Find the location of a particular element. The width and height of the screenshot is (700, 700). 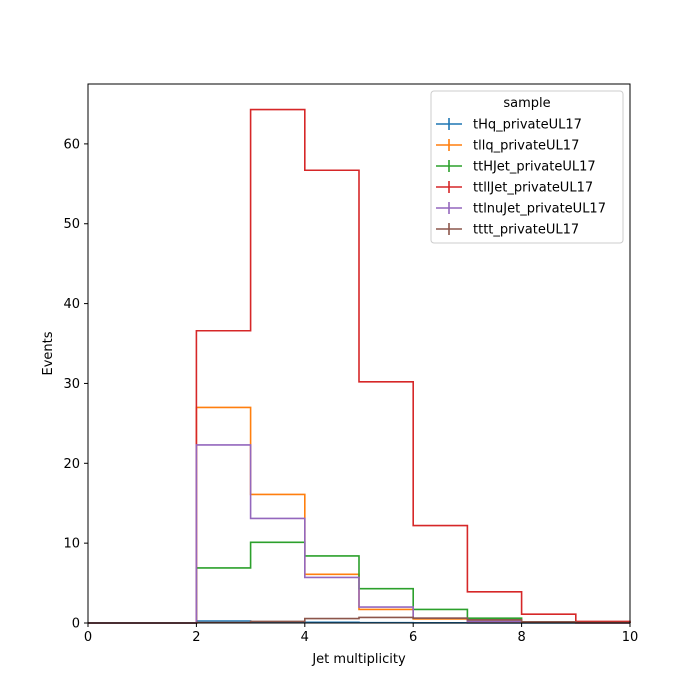

y-tick-label: 50 is located at coordinates (71, 224).